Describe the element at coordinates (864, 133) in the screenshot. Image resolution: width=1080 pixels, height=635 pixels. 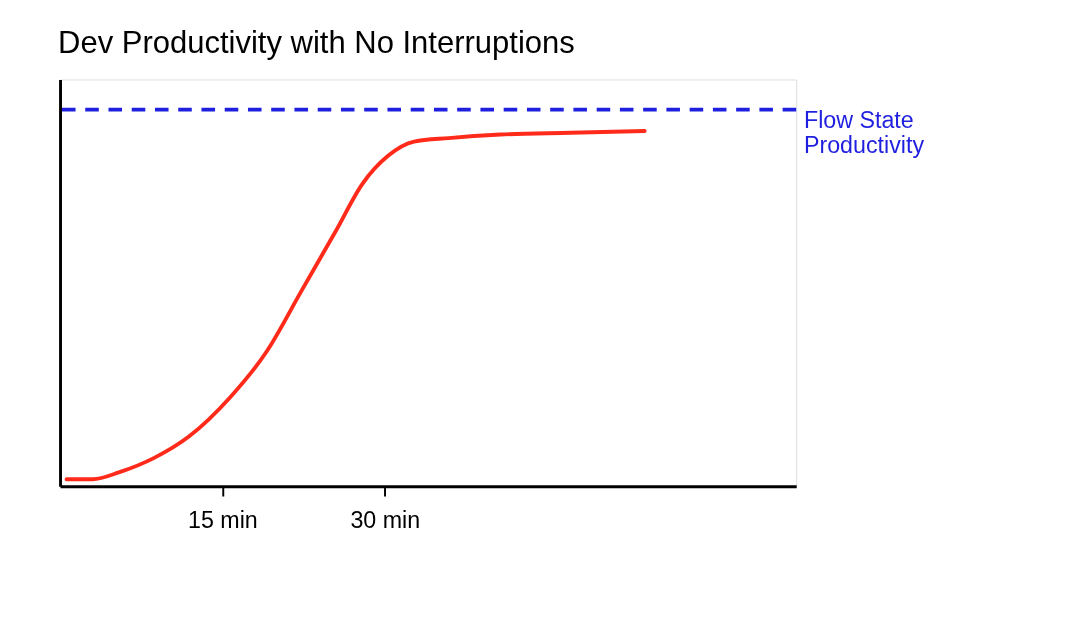
I see `ref-line-label: Flow State Productivity` at that location.